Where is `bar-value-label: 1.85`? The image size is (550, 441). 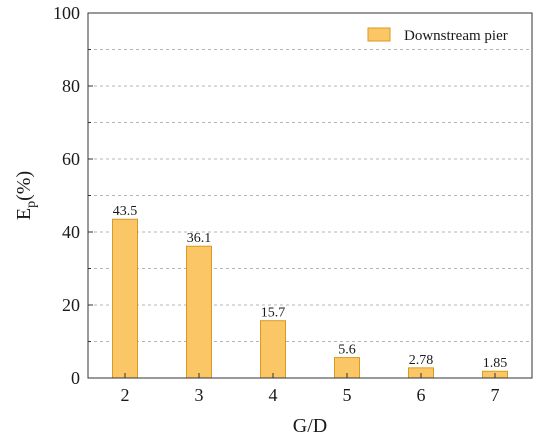 bar-value-label: 1.85 is located at coordinates (495, 363).